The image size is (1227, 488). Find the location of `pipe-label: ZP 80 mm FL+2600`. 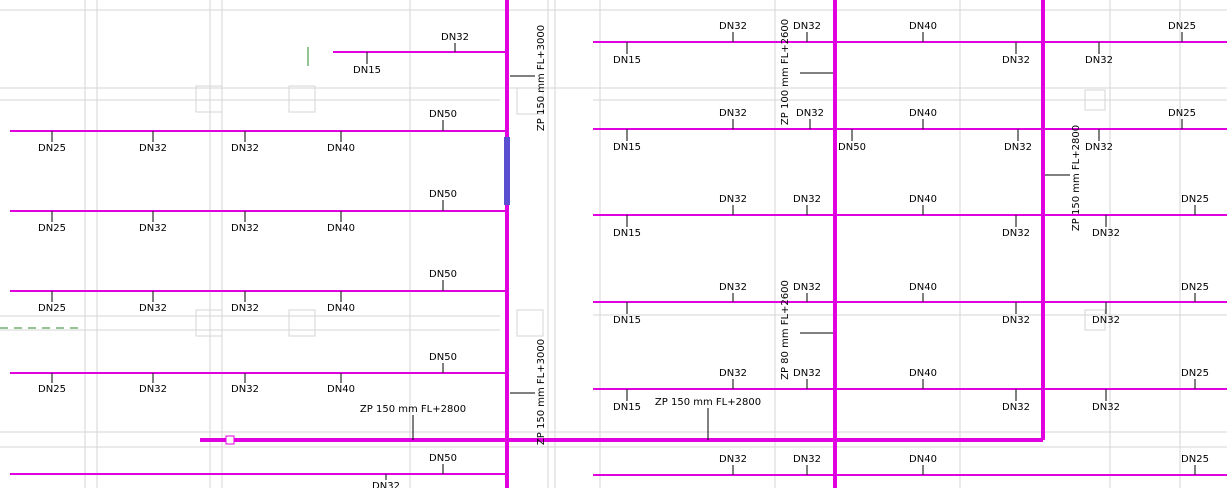

pipe-label: ZP 80 mm FL+2600 is located at coordinates (785, 330).